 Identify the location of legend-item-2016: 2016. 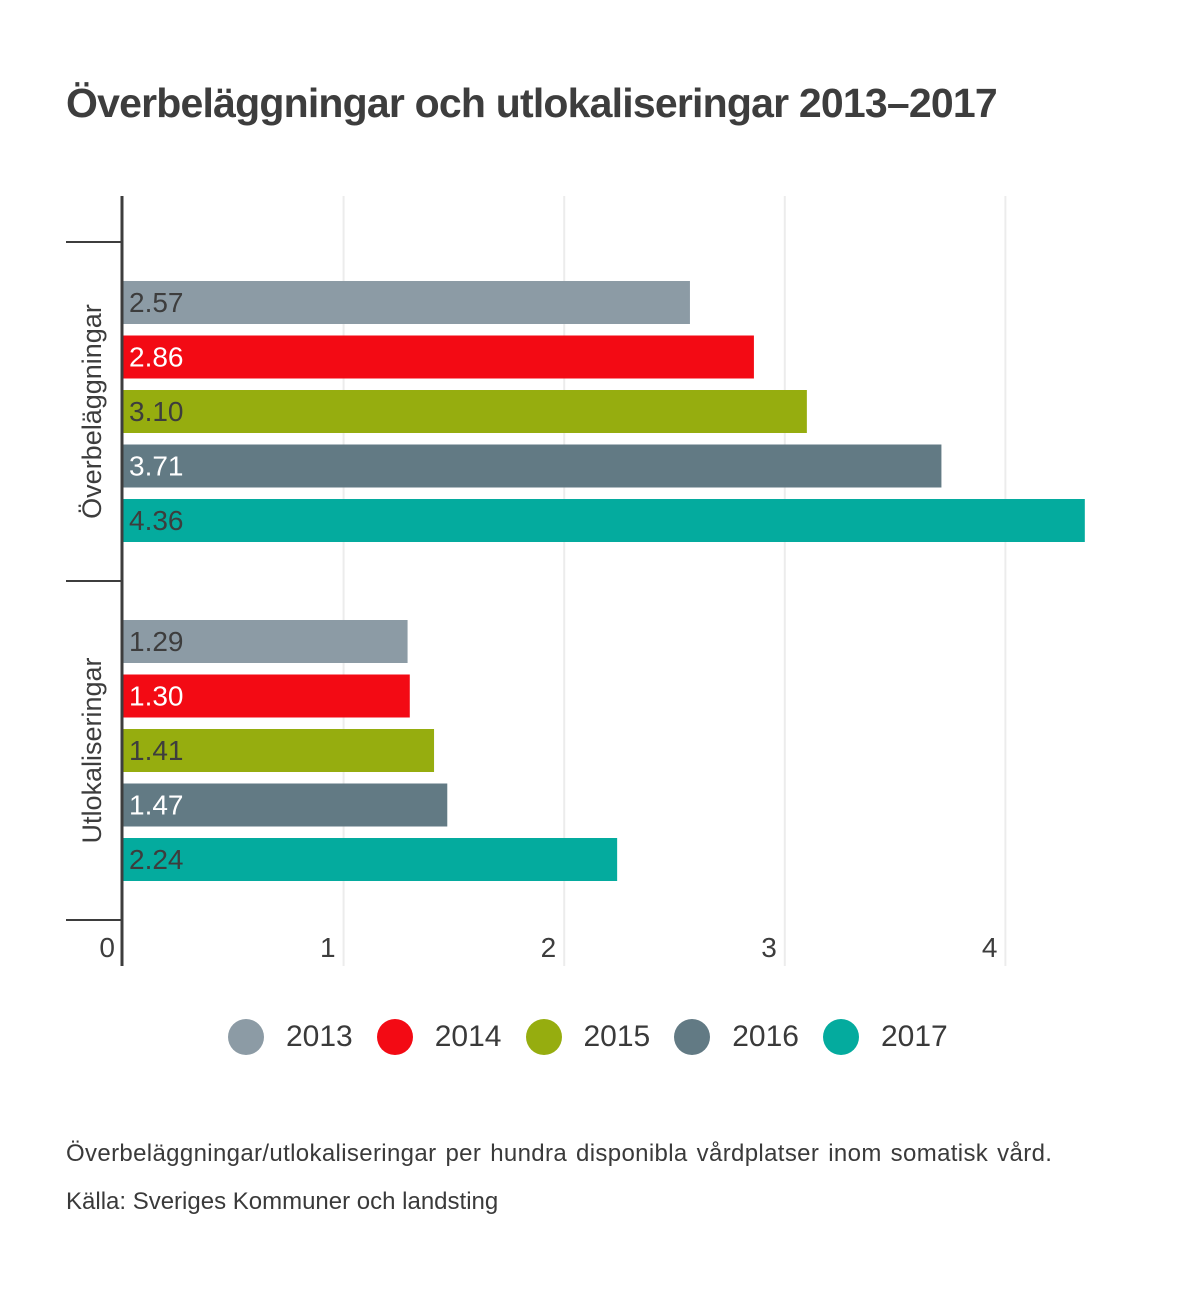
(736, 1037).